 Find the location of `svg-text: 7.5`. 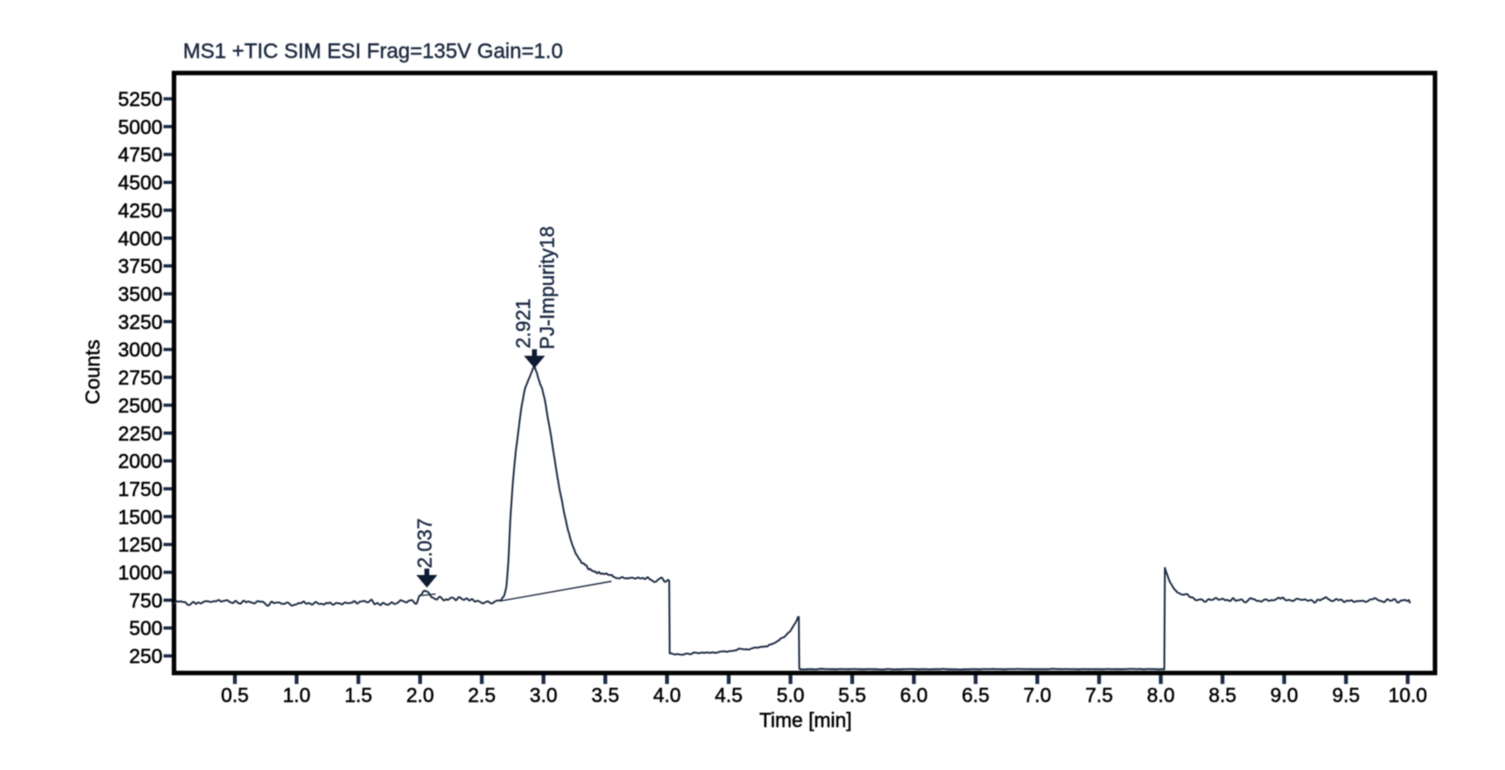

svg-text: 7.5 is located at coordinates (1099, 696).